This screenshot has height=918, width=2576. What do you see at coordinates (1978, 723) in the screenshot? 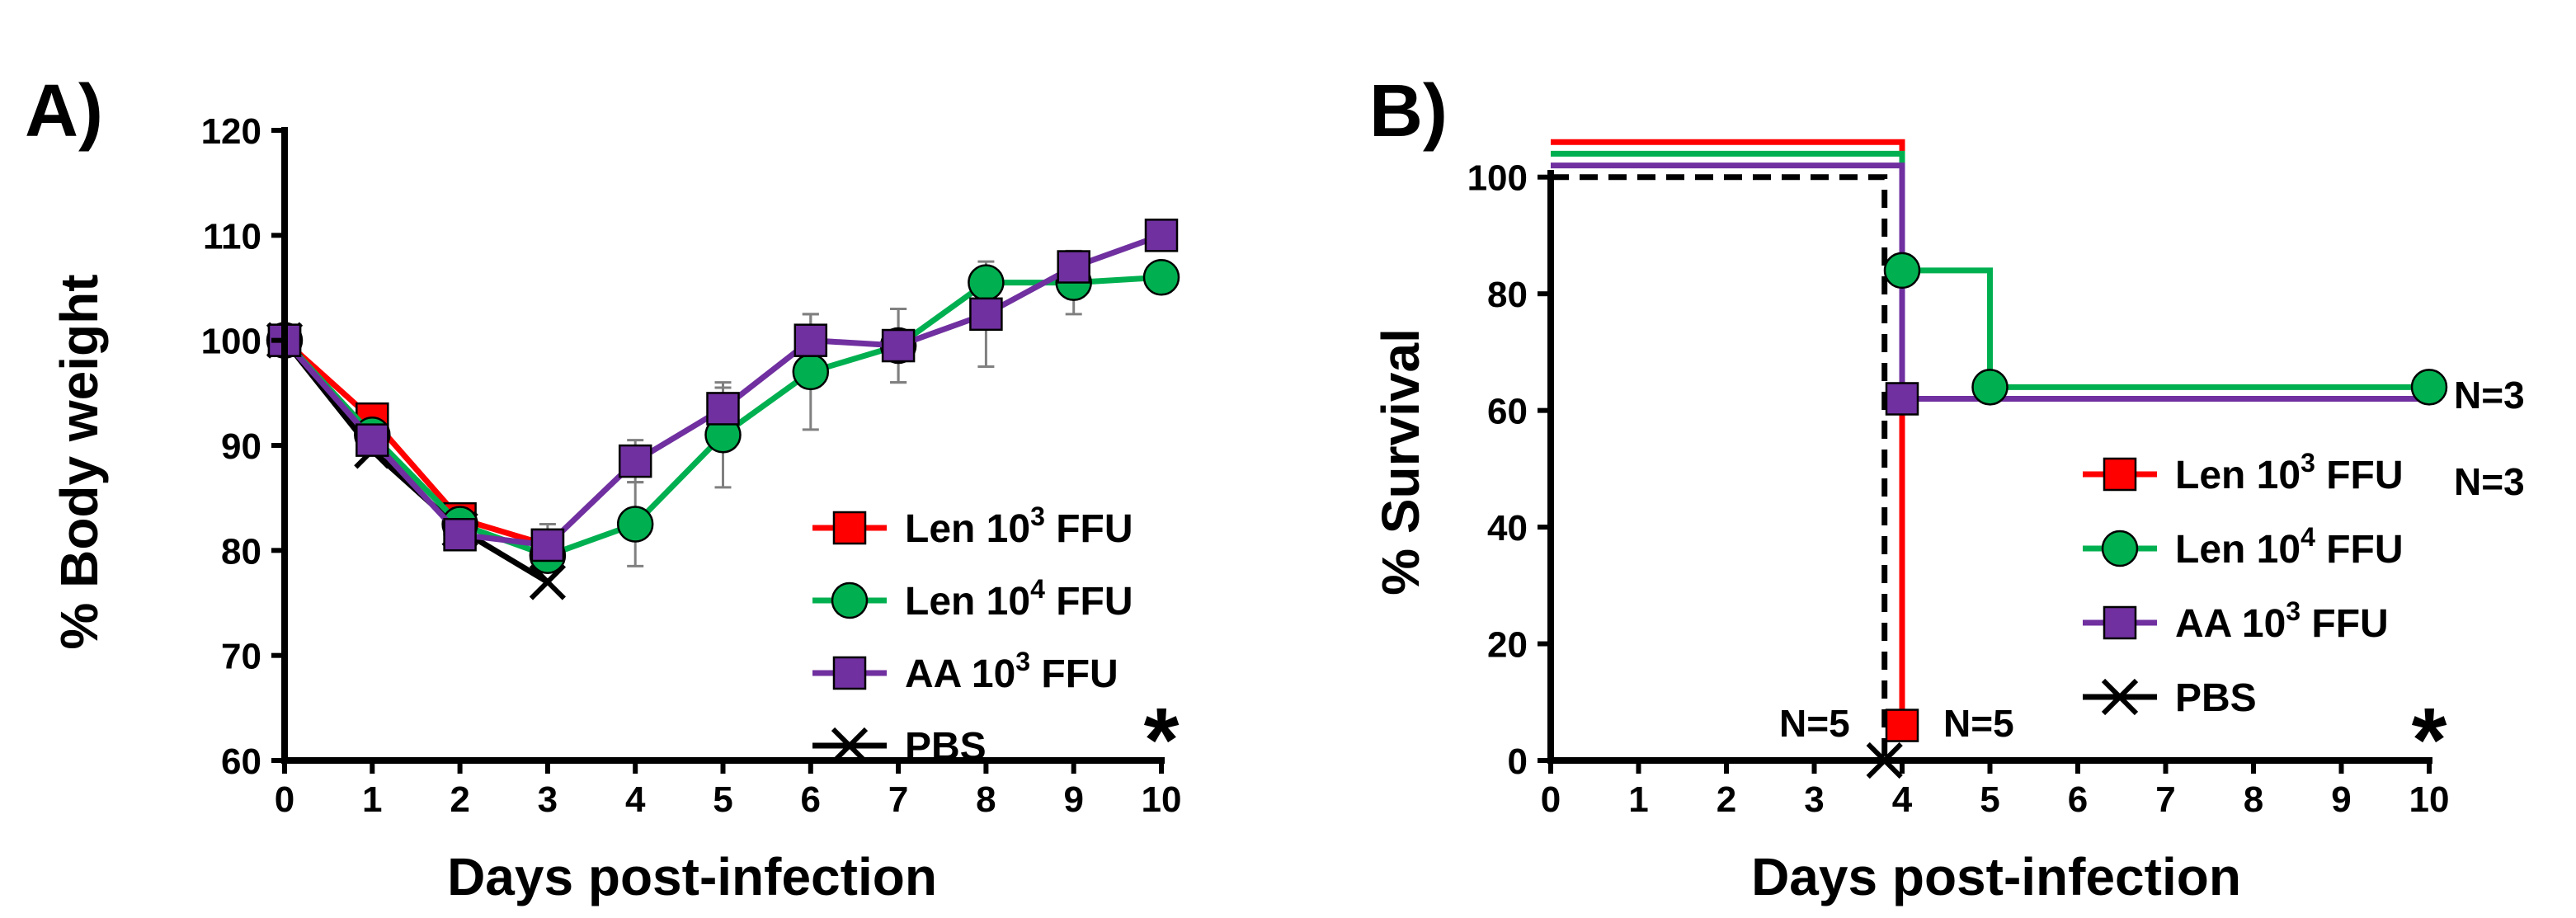
I see `panel-b-n-len3-label: N=5` at bounding box center [1978, 723].